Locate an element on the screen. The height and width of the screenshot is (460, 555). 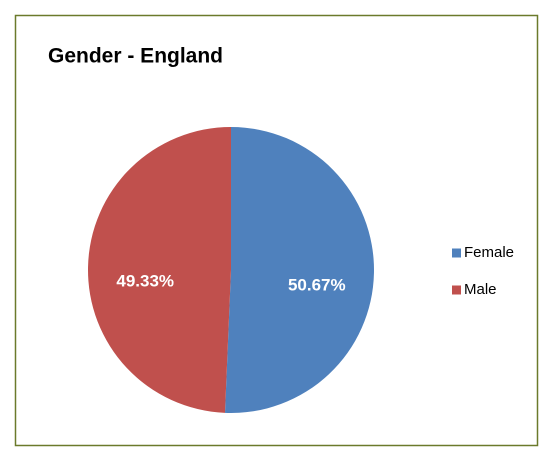
data-label: 49.33% is located at coordinates (145, 281).